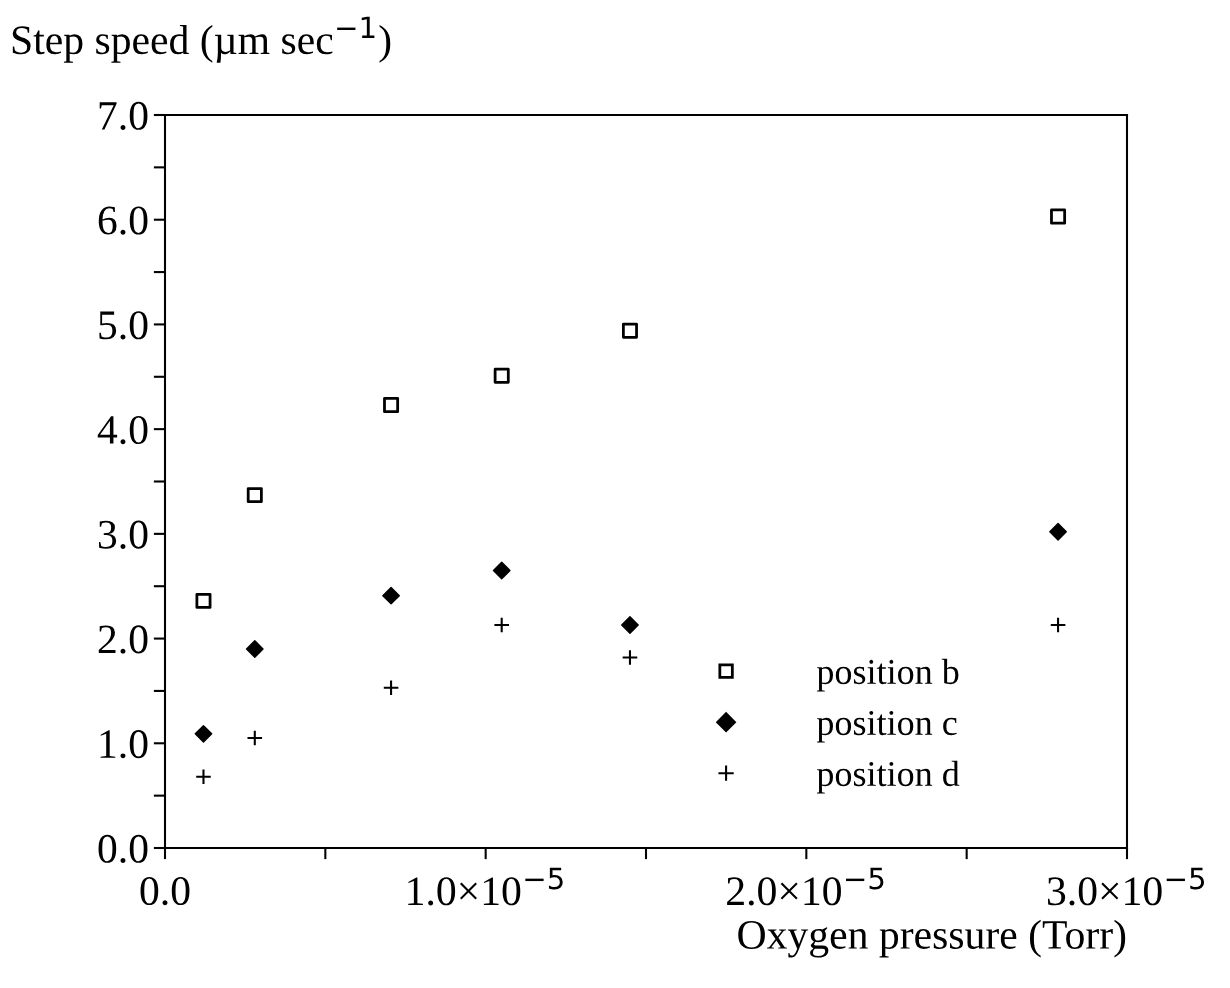 This screenshot has width=1230, height=988. What do you see at coordinates (201, 39) in the screenshot?
I see `y-axis-title: Step speed (µm sec$^{−1}$)` at bounding box center [201, 39].